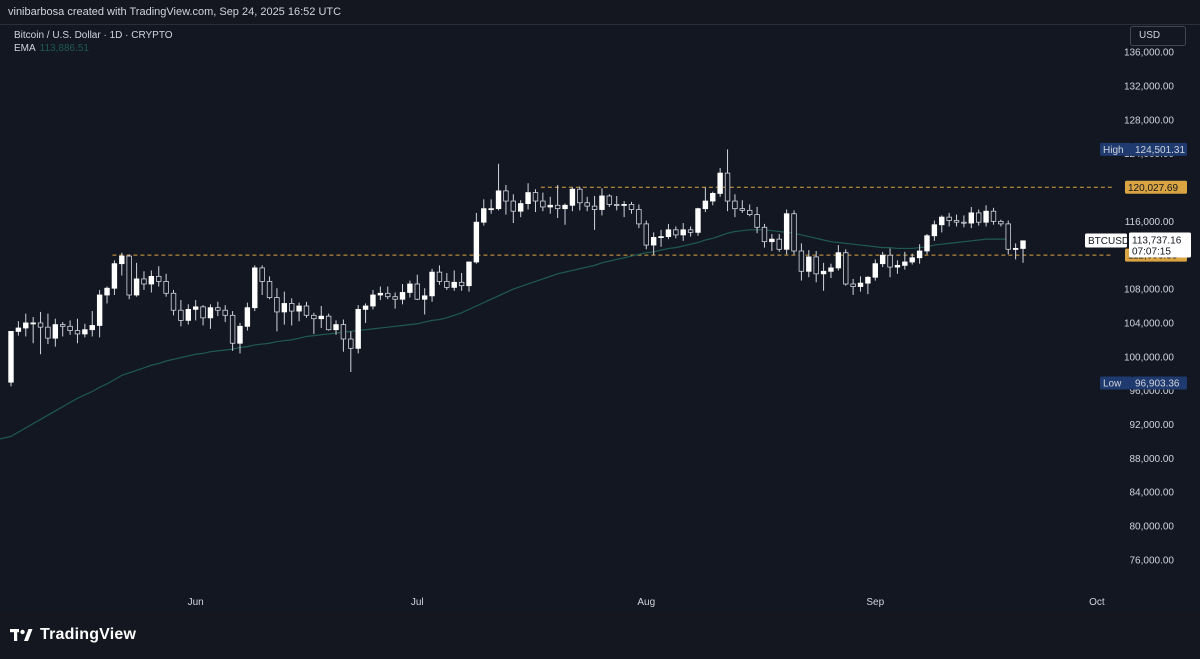  What do you see at coordinates (1152, 459) in the screenshot?
I see `y-tick-label: 88,000.00` at bounding box center [1152, 459].